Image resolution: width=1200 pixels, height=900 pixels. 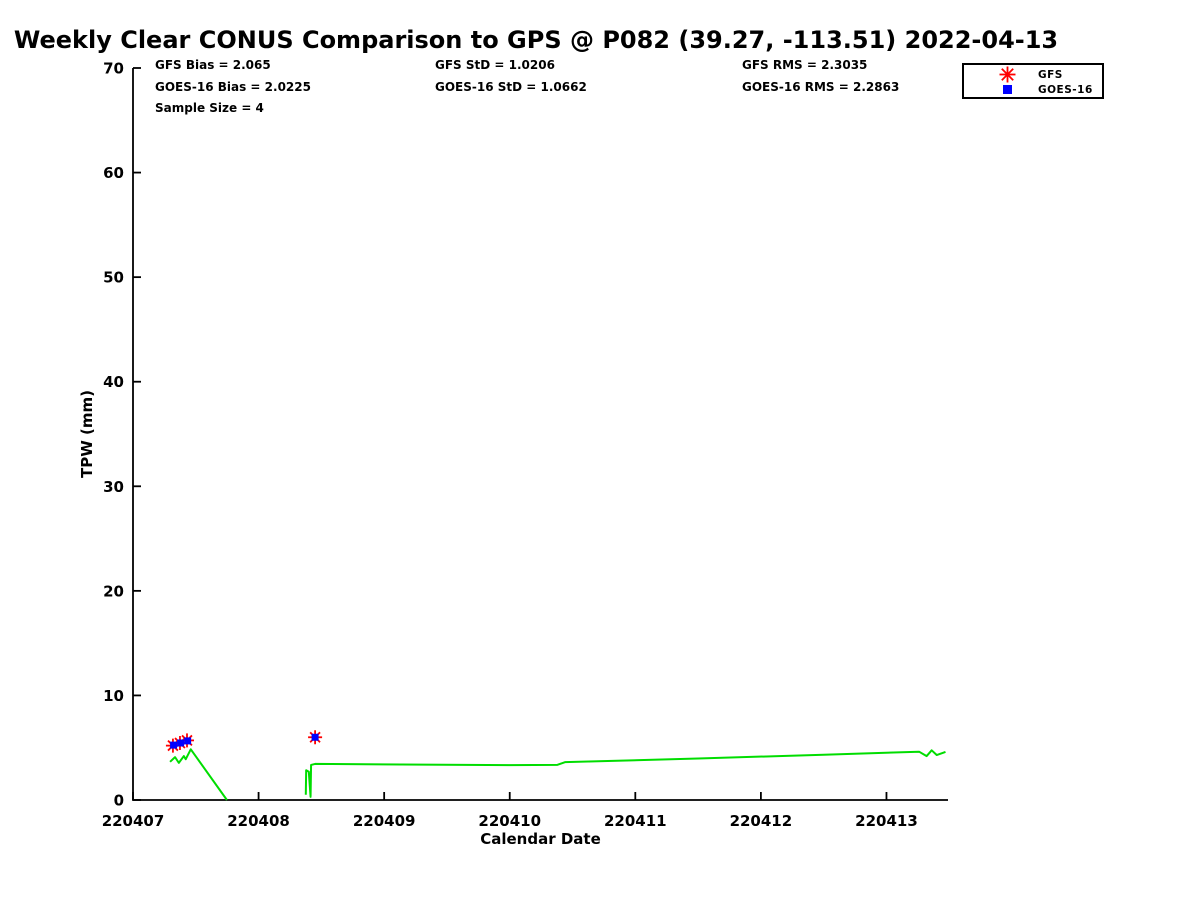 What do you see at coordinates (761, 821) in the screenshot?
I see `x-tick-label: 220412` at bounding box center [761, 821].